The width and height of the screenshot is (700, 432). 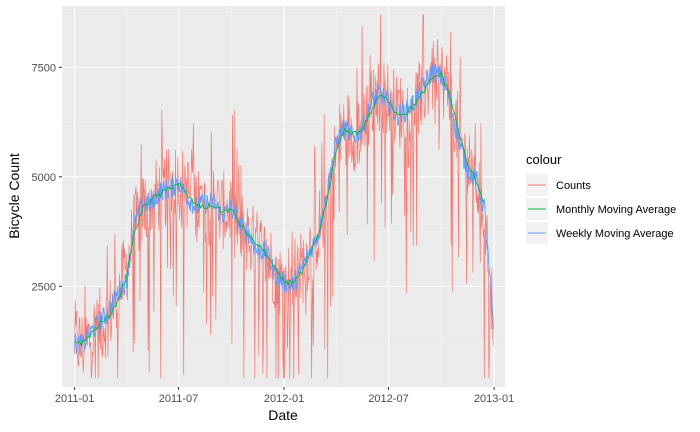 What do you see at coordinates (573, 186) in the screenshot?
I see `legend-label-counts: Counts` at bounding box center [573, 186].